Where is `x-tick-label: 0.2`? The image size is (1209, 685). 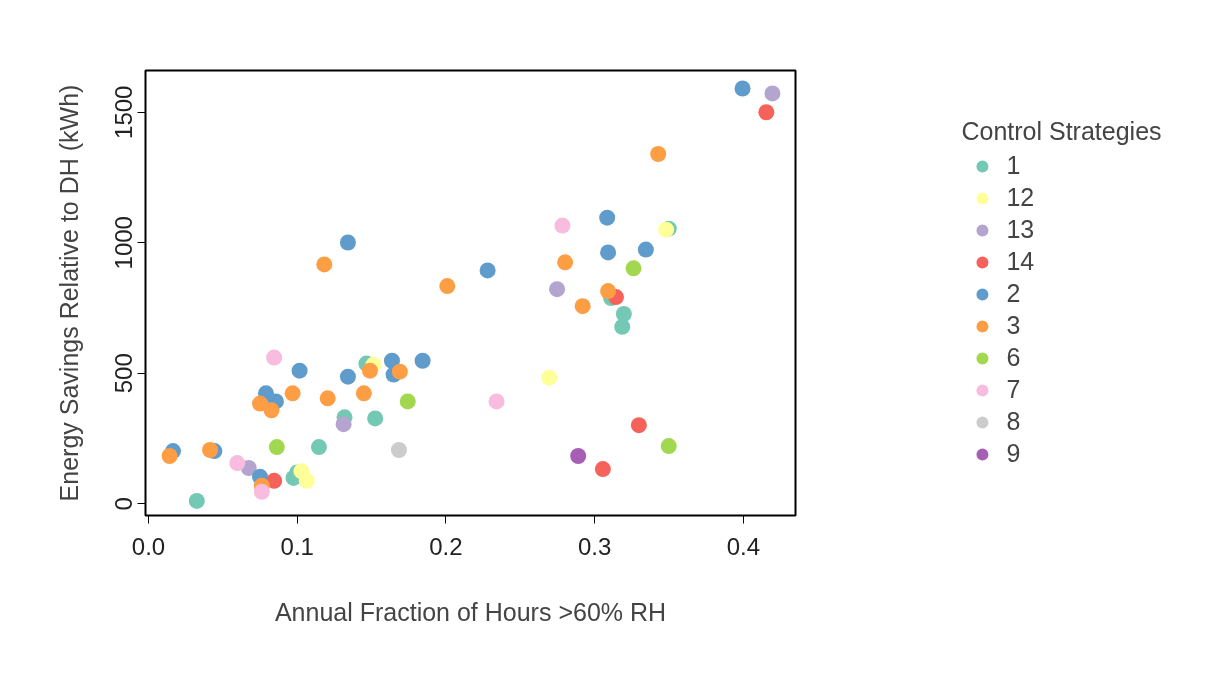
x-tick-label: 0.2 is located at coordinates (446, 546).